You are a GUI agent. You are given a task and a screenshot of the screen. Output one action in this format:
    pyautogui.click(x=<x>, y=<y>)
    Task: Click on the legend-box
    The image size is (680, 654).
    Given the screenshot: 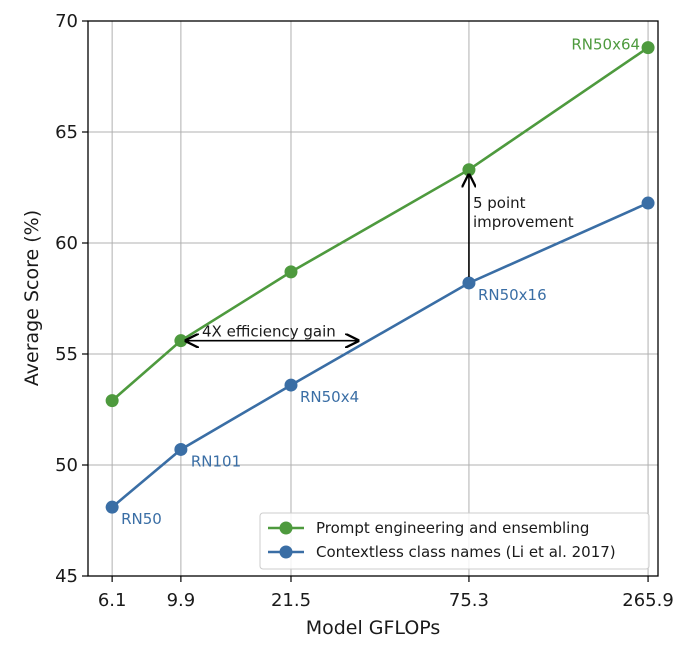 What is the action you would take?
    pyautogui.click(x=454, y=541)
    